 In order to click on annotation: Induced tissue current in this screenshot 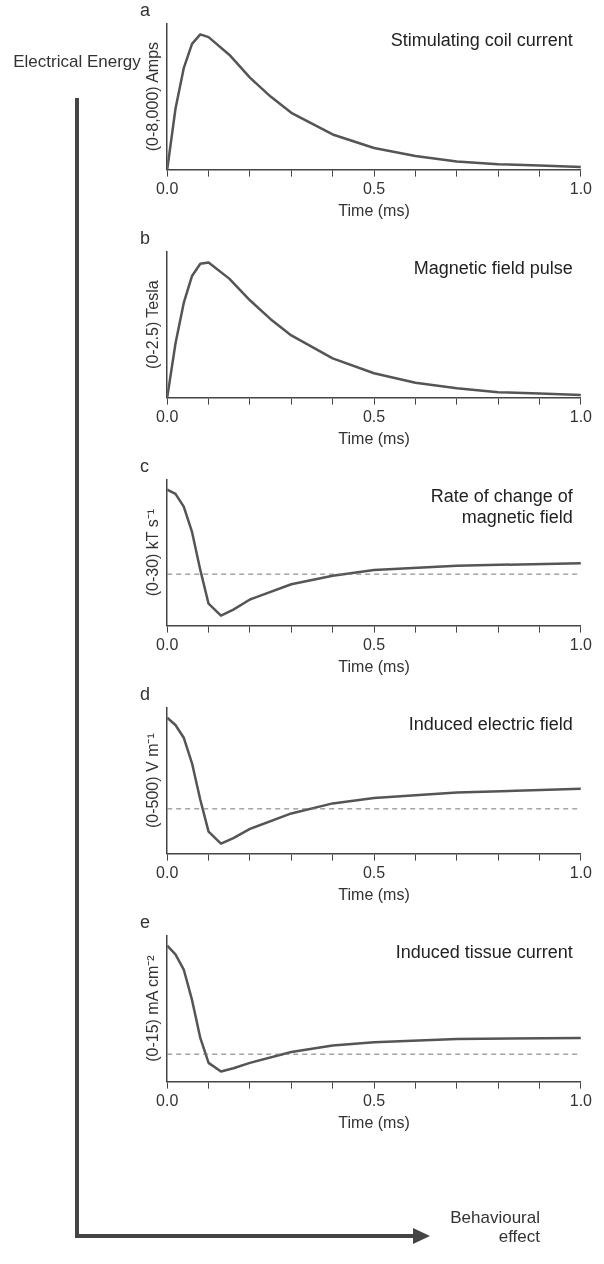, I will do `click(484, 951)`.